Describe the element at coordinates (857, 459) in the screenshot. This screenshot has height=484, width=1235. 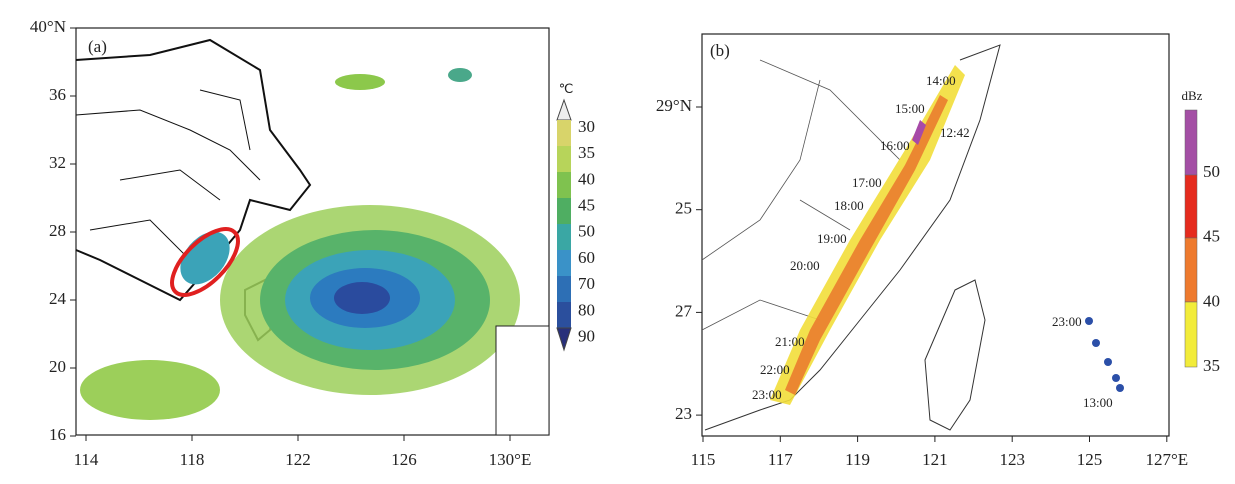
I see `x-tick-label: 119` at that location.